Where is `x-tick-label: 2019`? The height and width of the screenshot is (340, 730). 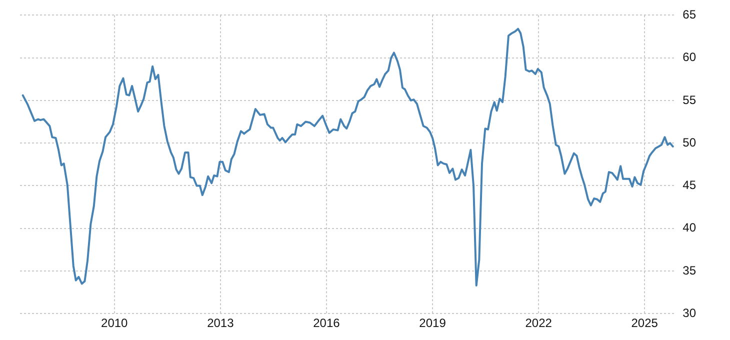 x-tick-label: 2019 is located at coordinates (432, 323).